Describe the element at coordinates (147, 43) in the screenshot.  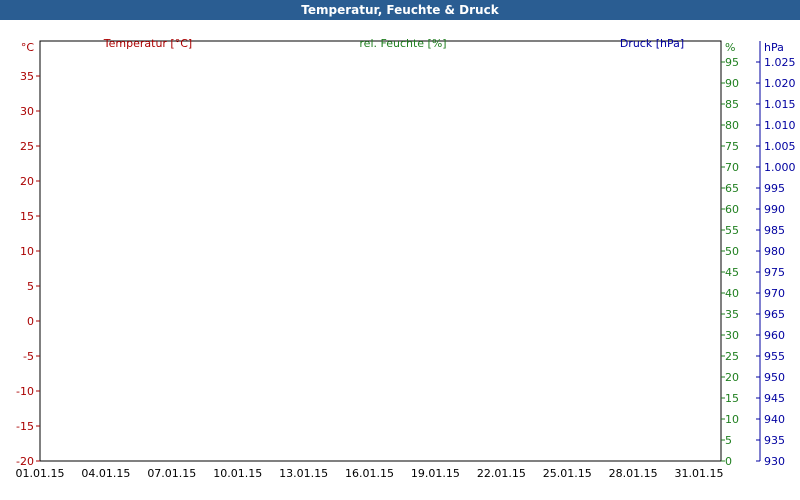
I see `temp-axis-label: Temperatur [°C]` at that location.